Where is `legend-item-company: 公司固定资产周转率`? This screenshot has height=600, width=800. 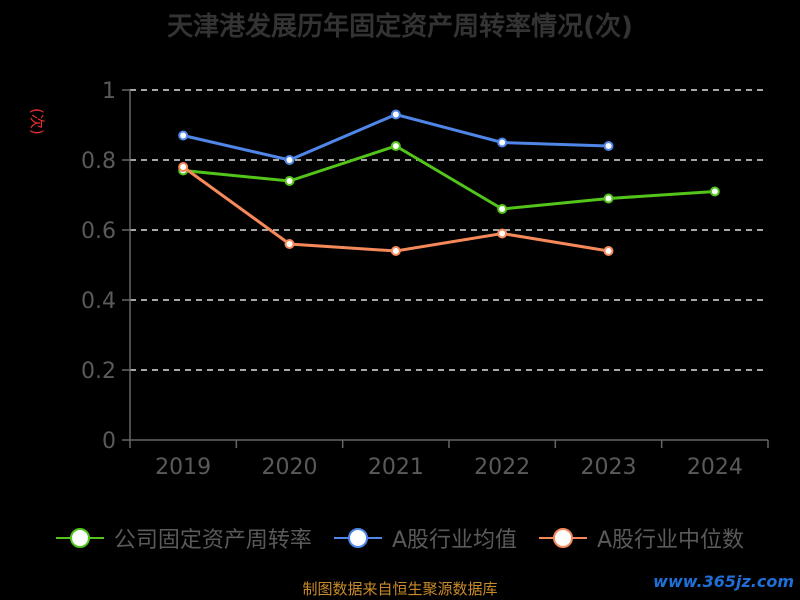 legend-item-company: 公司固定资产周转率 is located at coordinates (183, 538).